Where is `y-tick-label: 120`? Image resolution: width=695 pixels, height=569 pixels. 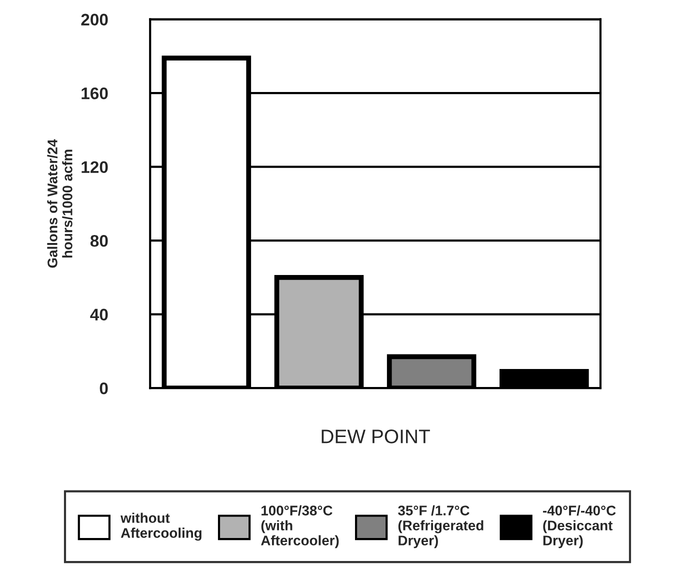
y-tick-label: 120 is located at coordinates (95, 167).